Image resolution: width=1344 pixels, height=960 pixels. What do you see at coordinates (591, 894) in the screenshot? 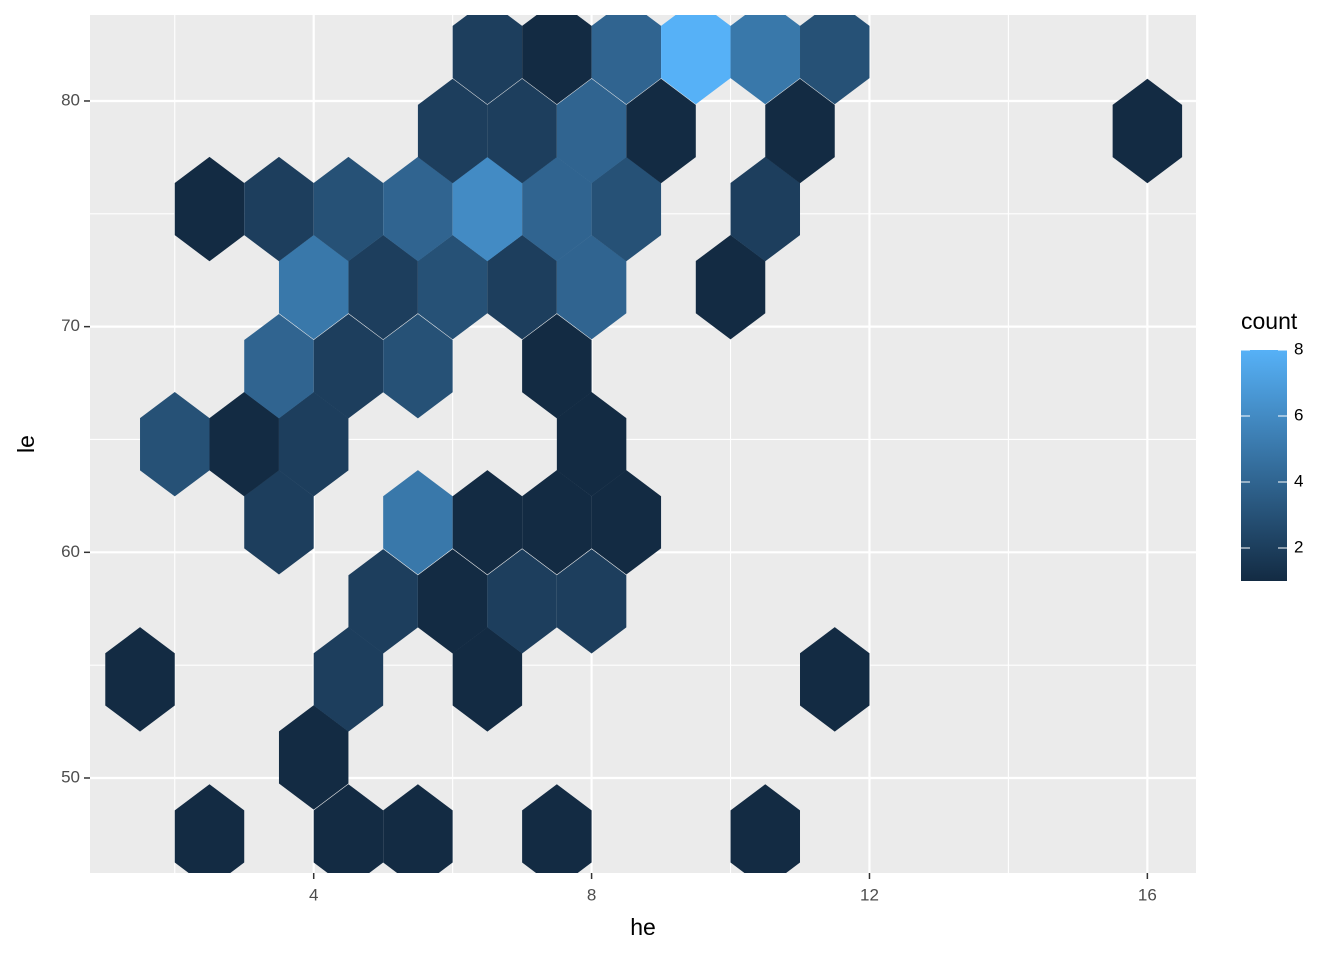
I see `x-tick-label: 8` at bounding box center [591, 894].